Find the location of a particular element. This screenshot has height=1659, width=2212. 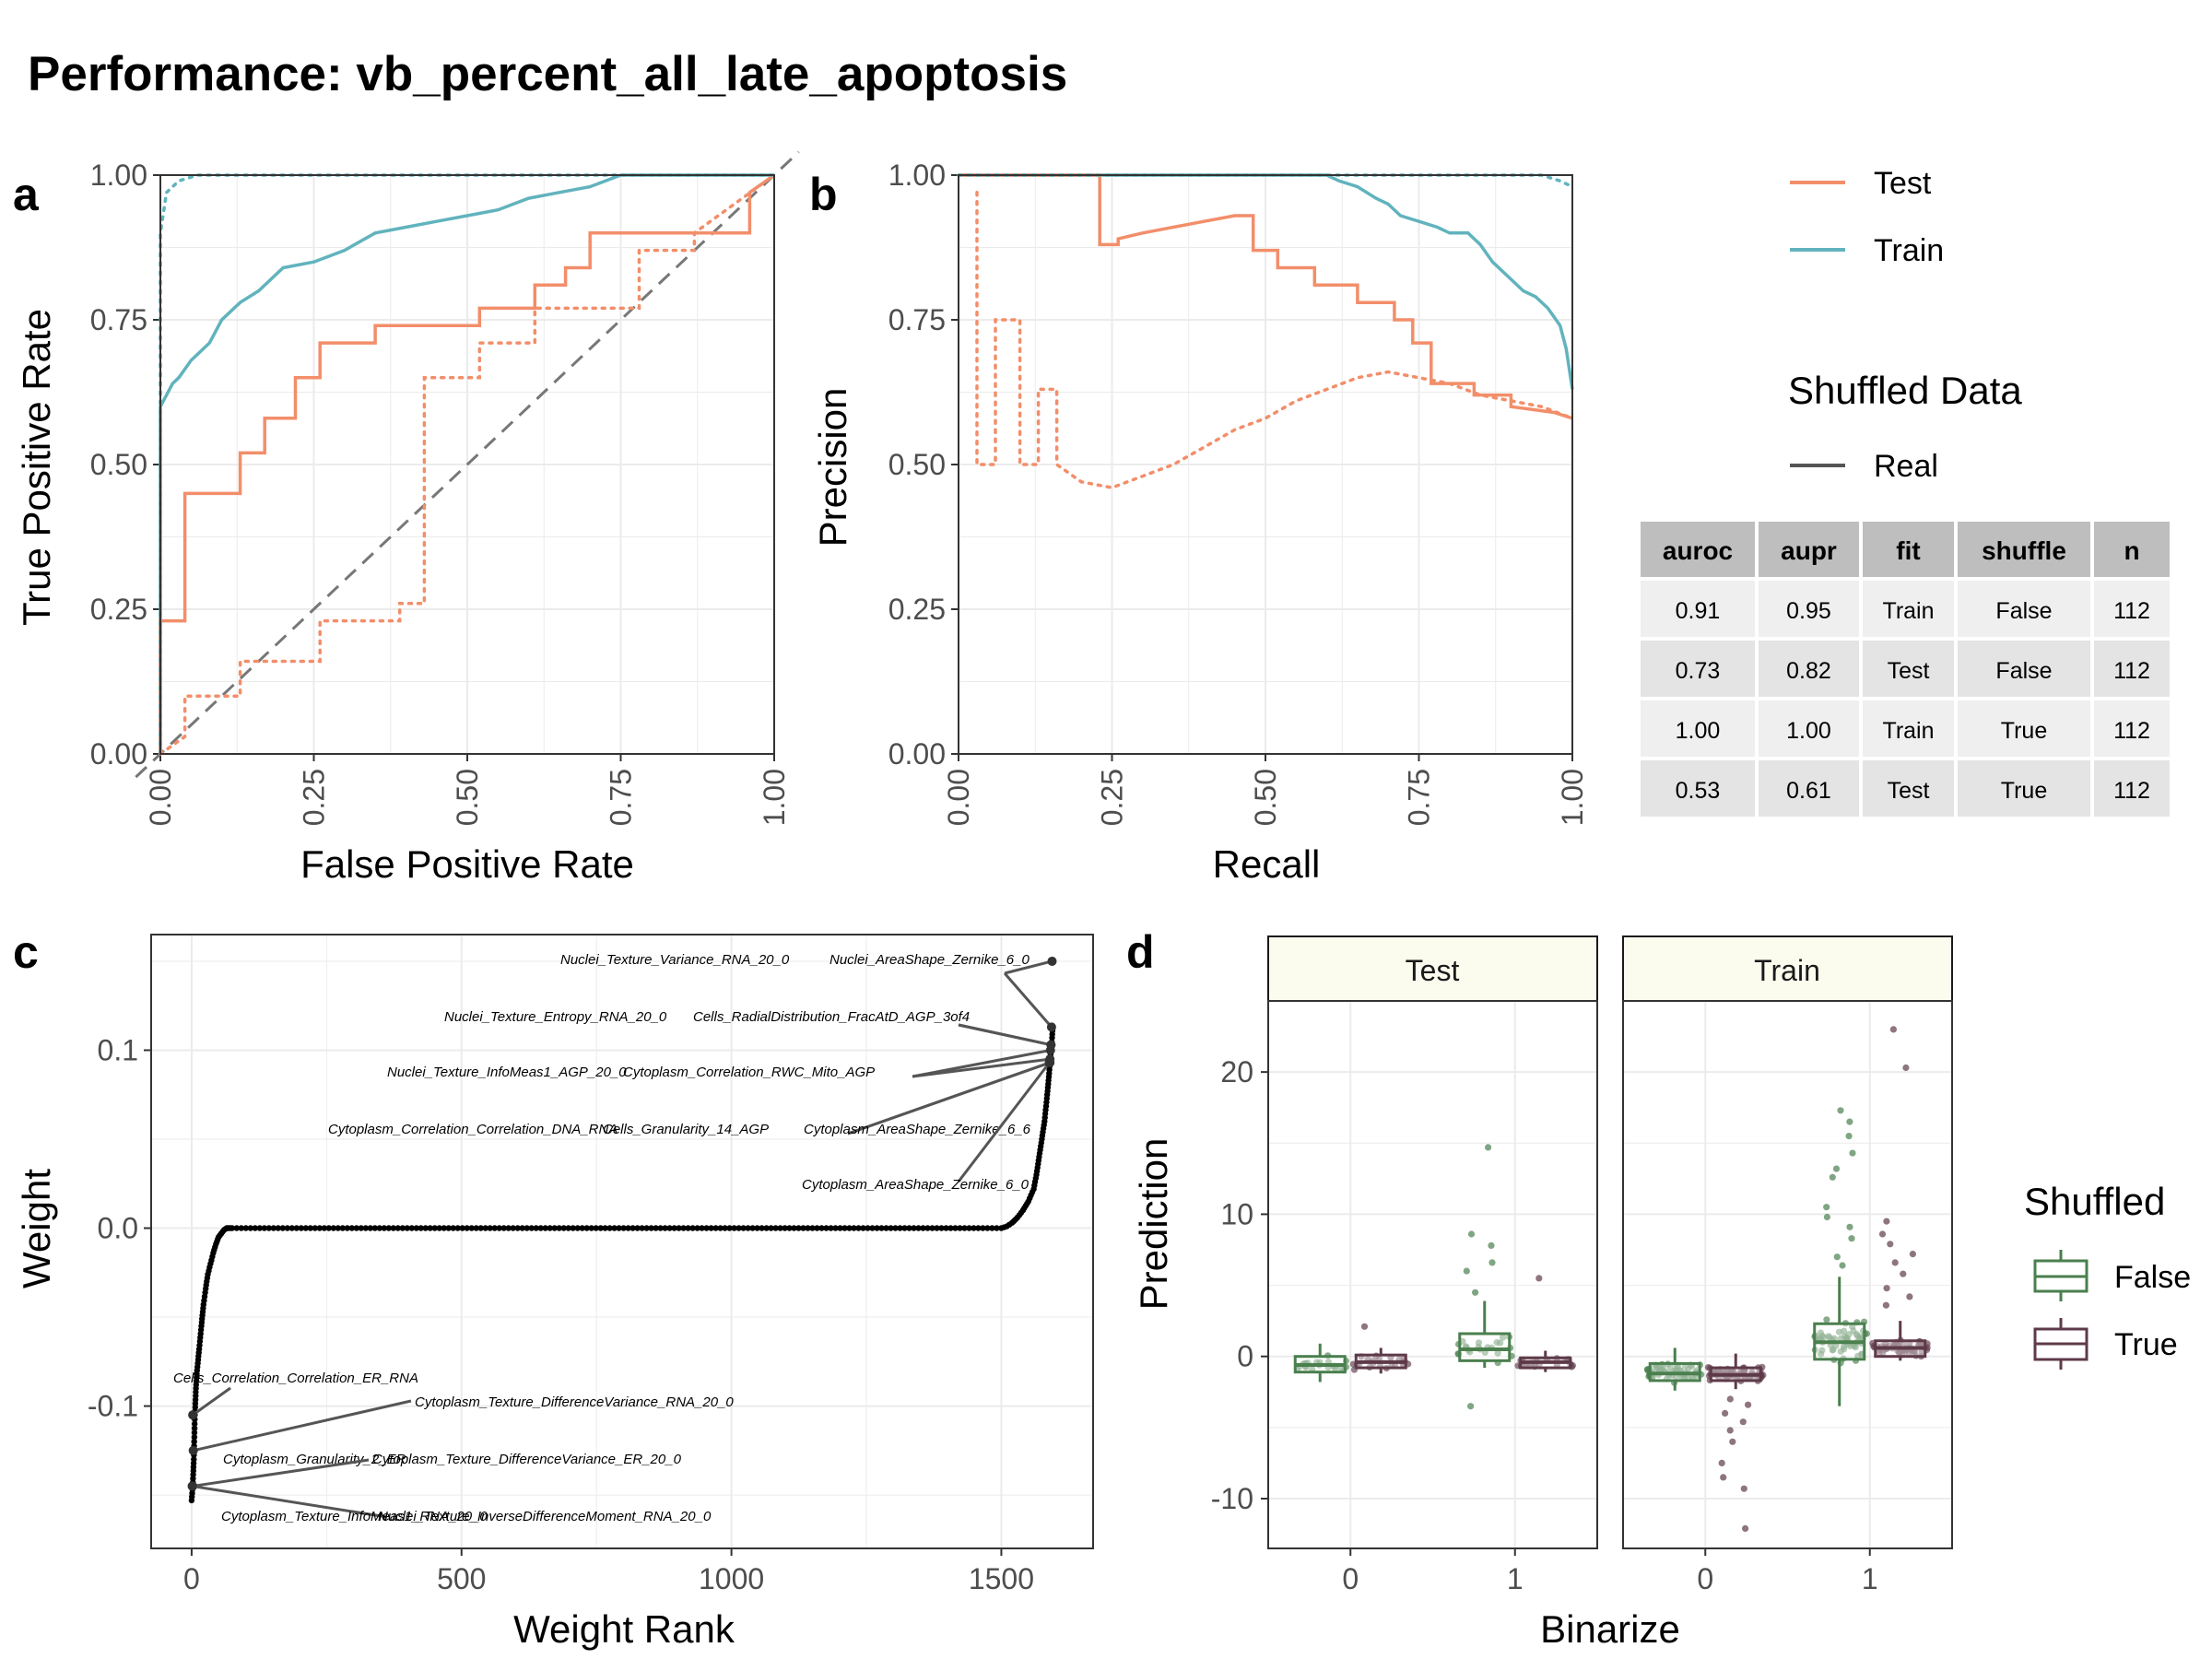

panel-tag-b: b is located at coordinates (823, 194).